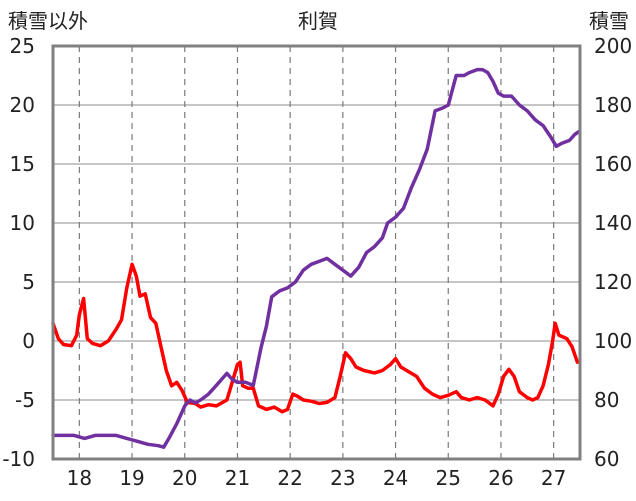 The height and width of the screenshot is (501, 636). Describe the element at coordinates (79, 478) in the screenshot. I see `x-tick-label: 18` at that location.